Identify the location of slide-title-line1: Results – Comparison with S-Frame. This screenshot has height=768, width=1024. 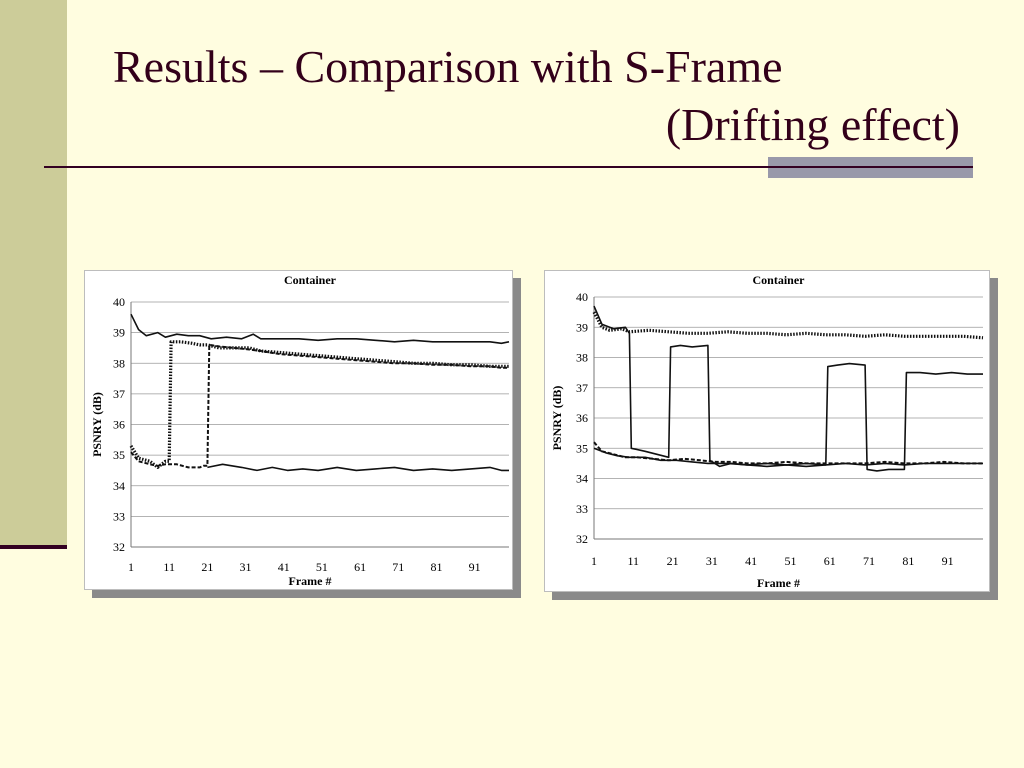
(448, 66).